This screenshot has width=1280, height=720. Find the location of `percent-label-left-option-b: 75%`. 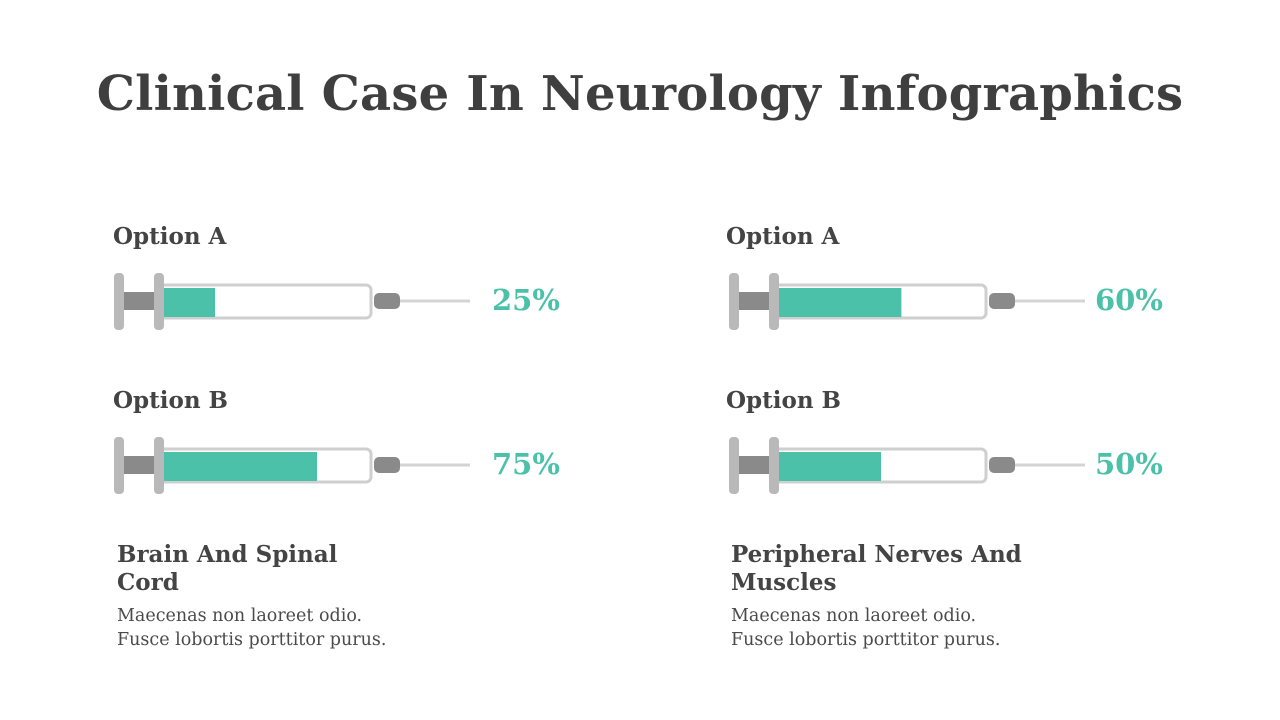

percent-label-left-option-b: 75% is located at coordinates (526, 464).